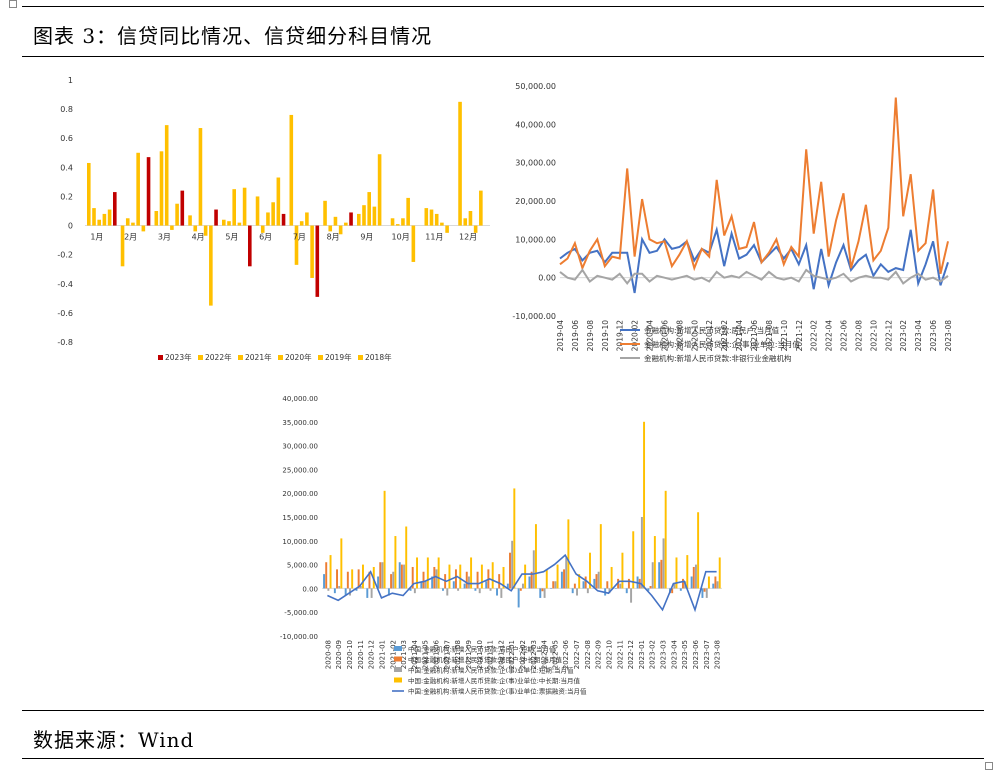  Describe the element at coordinates (718, 358) in the screenshot. I see `legend-label: 金融机构:新增人民币贷款:非银行业金融机构` at that location.